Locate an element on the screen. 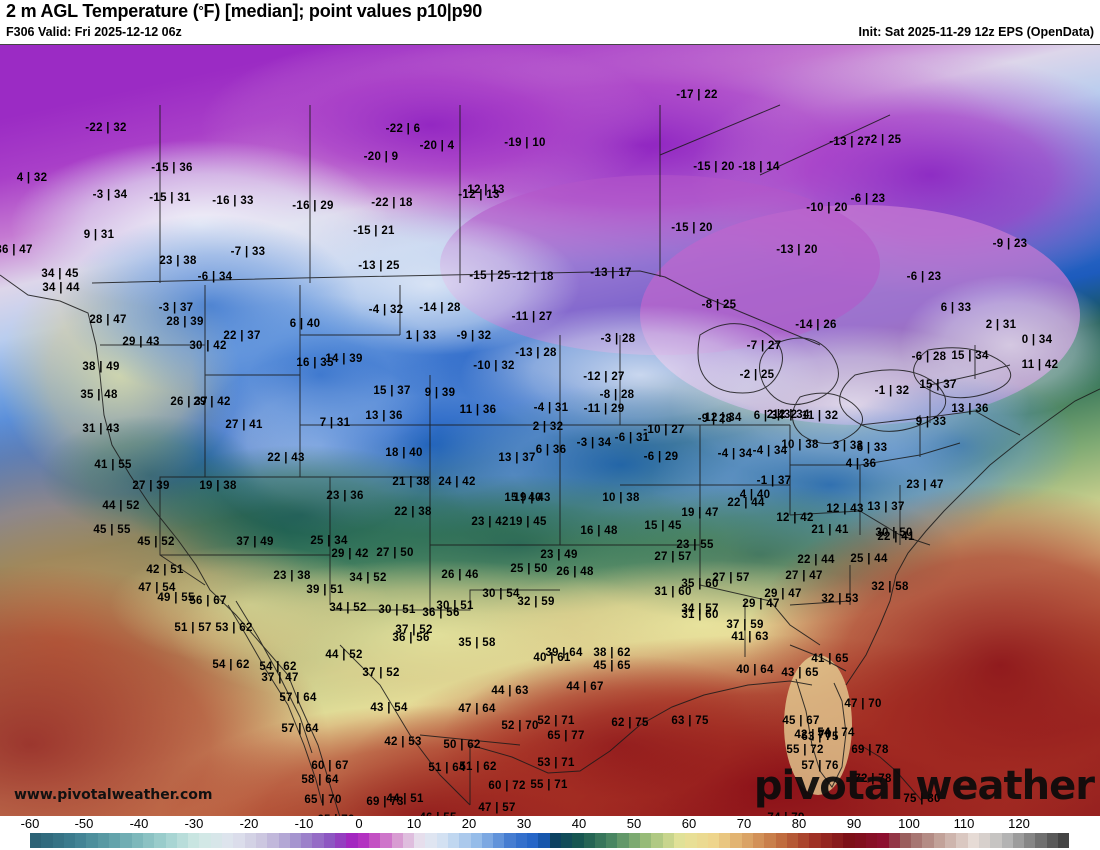 Image resolution: width=1100 pixels, height=850 pixels. colorbar-tick: 40 is located at coordinates (579, 823).